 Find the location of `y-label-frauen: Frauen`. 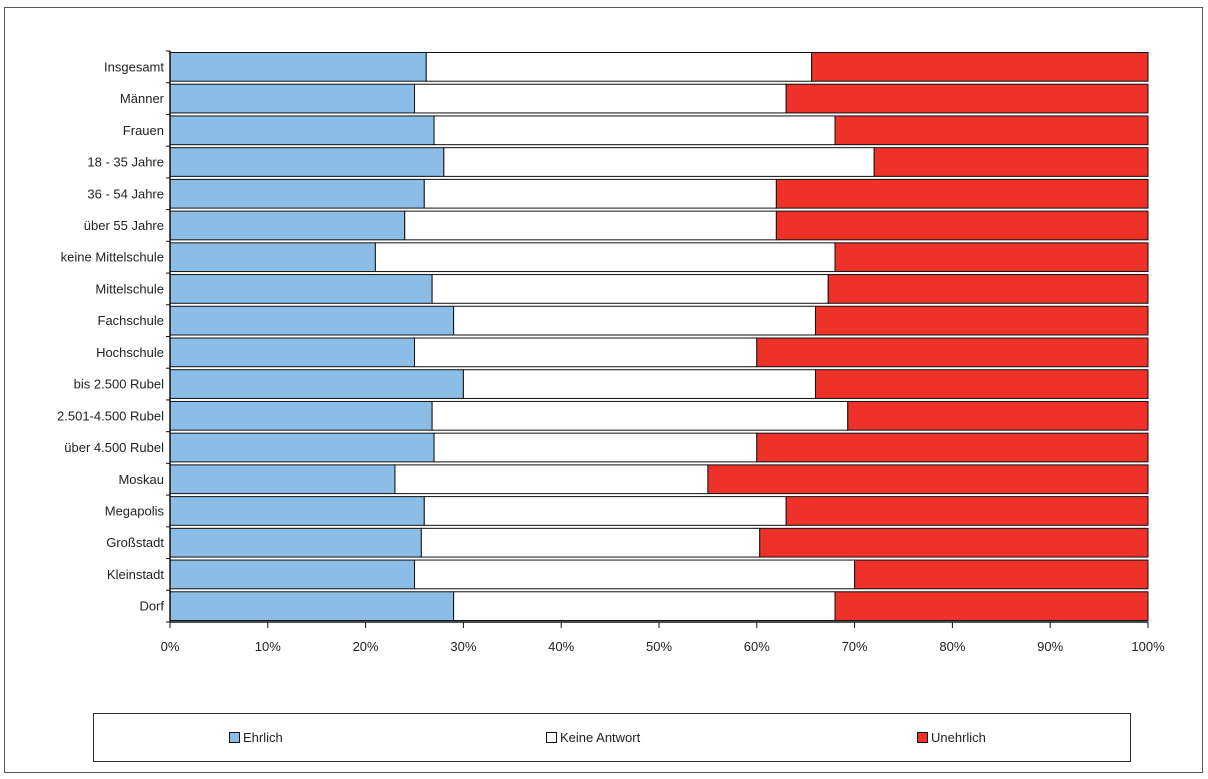

y-label-frauen: Frauen is located at coordinates (143, 130).